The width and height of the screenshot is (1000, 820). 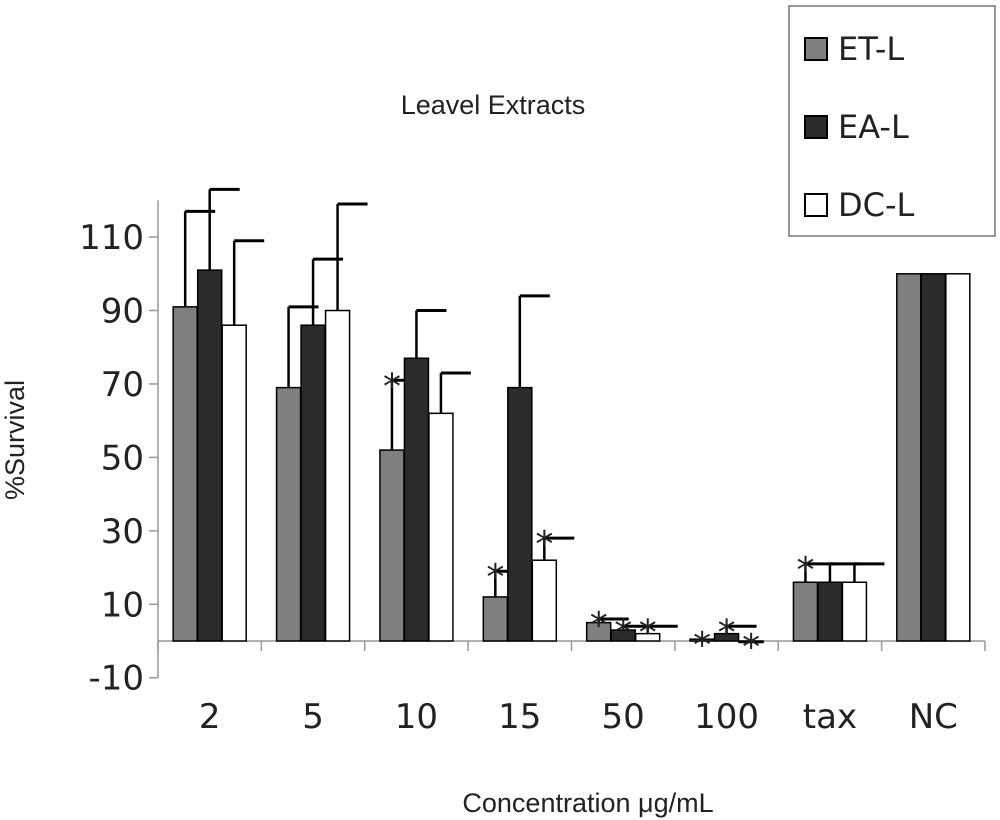 What do you see at coordinates (871, 49) in the screenshot?
I see `legend-label-et-l: ET-L` at bounding box center [871, 49].